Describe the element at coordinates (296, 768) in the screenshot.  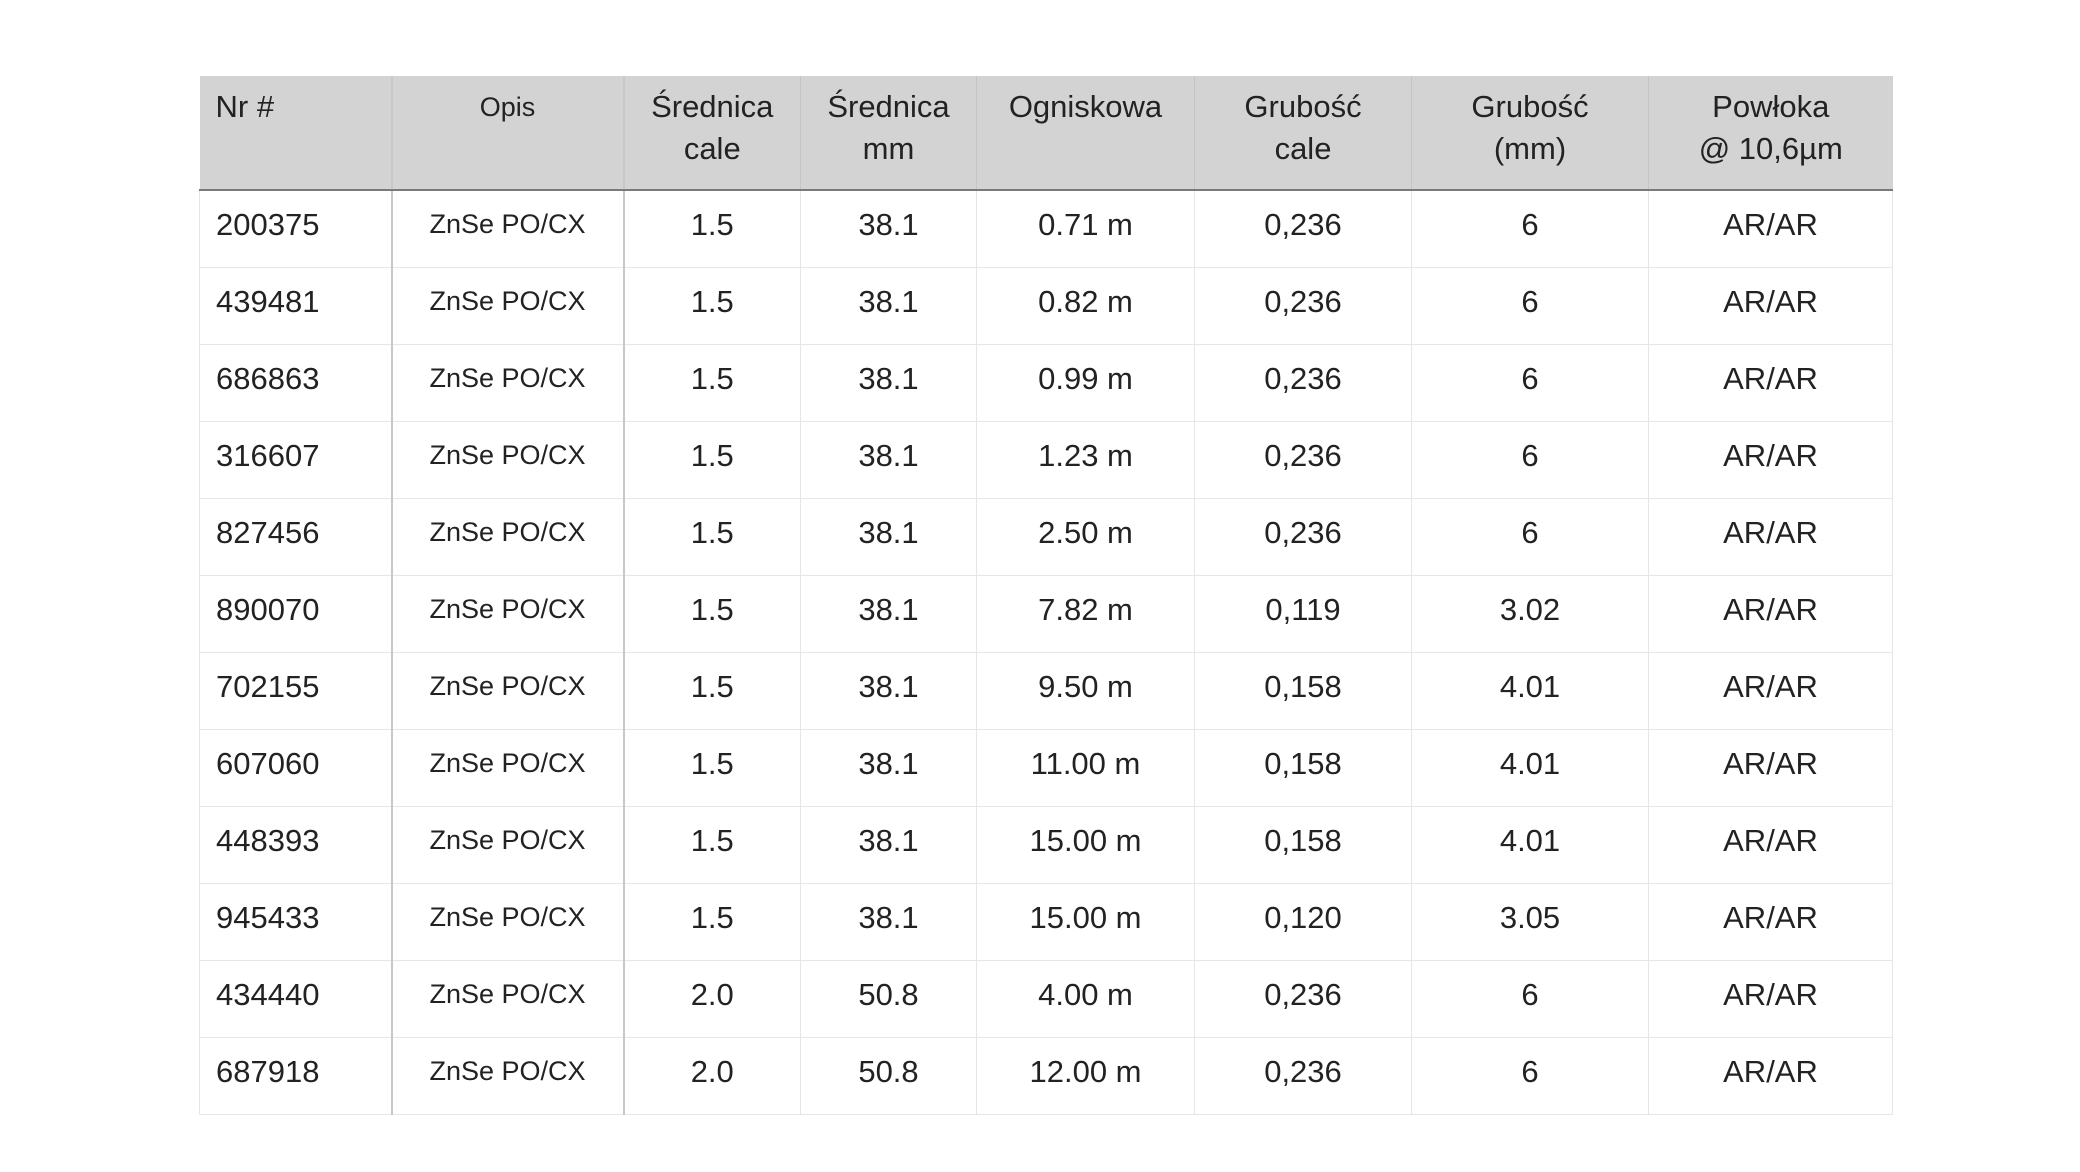
I see `cell-part-number: 607060` at that location.